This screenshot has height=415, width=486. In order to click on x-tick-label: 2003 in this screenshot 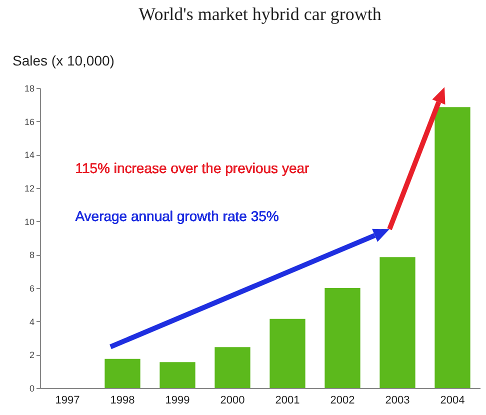, I will do `click(397, 400)`.